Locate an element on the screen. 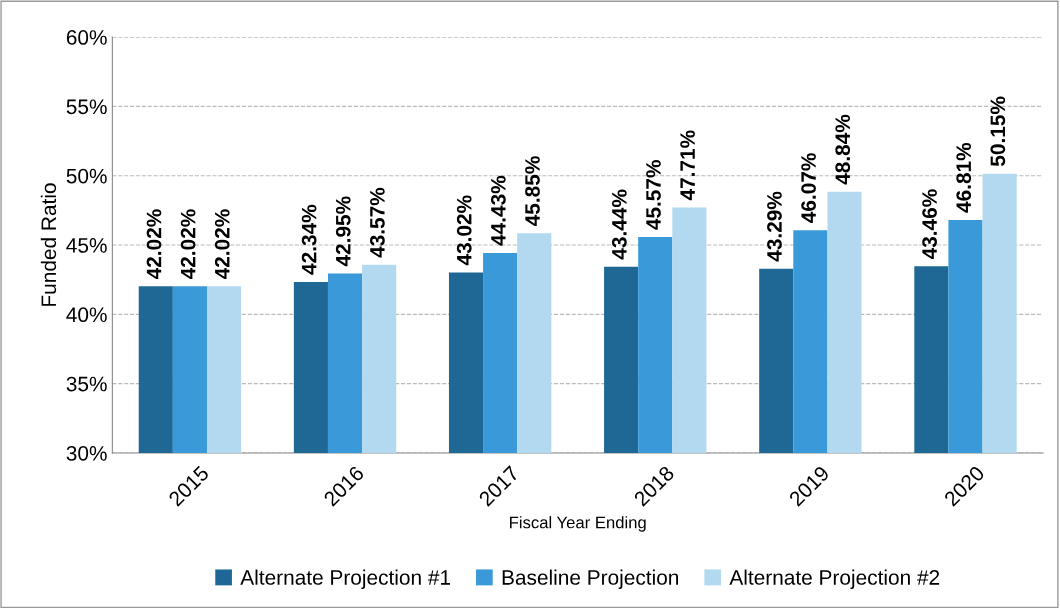  data-label: 42.95% is located at coordinates (343, 231).